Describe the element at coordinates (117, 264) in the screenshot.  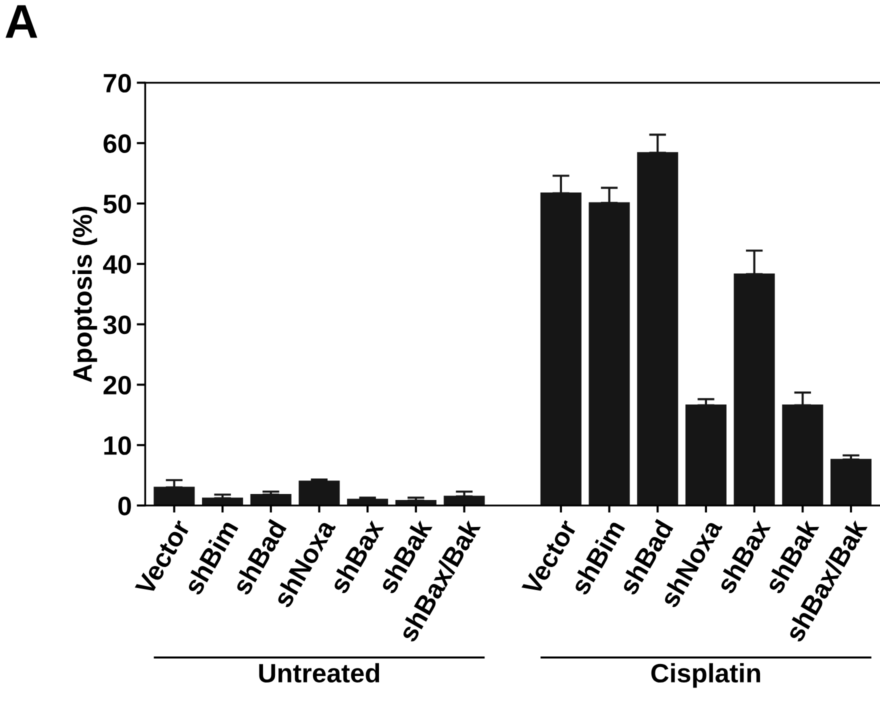
I see `y-tick-label: 40` at that location.